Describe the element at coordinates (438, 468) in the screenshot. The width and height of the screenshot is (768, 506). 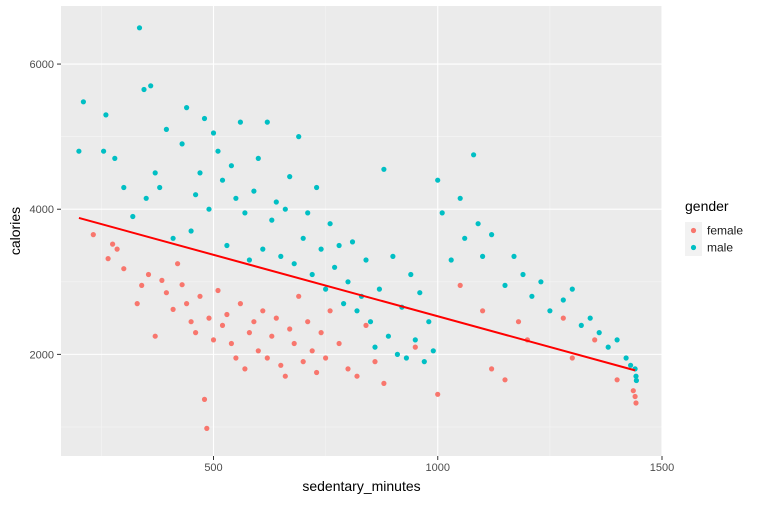
I see `x-tick-label: 1000` at that location.